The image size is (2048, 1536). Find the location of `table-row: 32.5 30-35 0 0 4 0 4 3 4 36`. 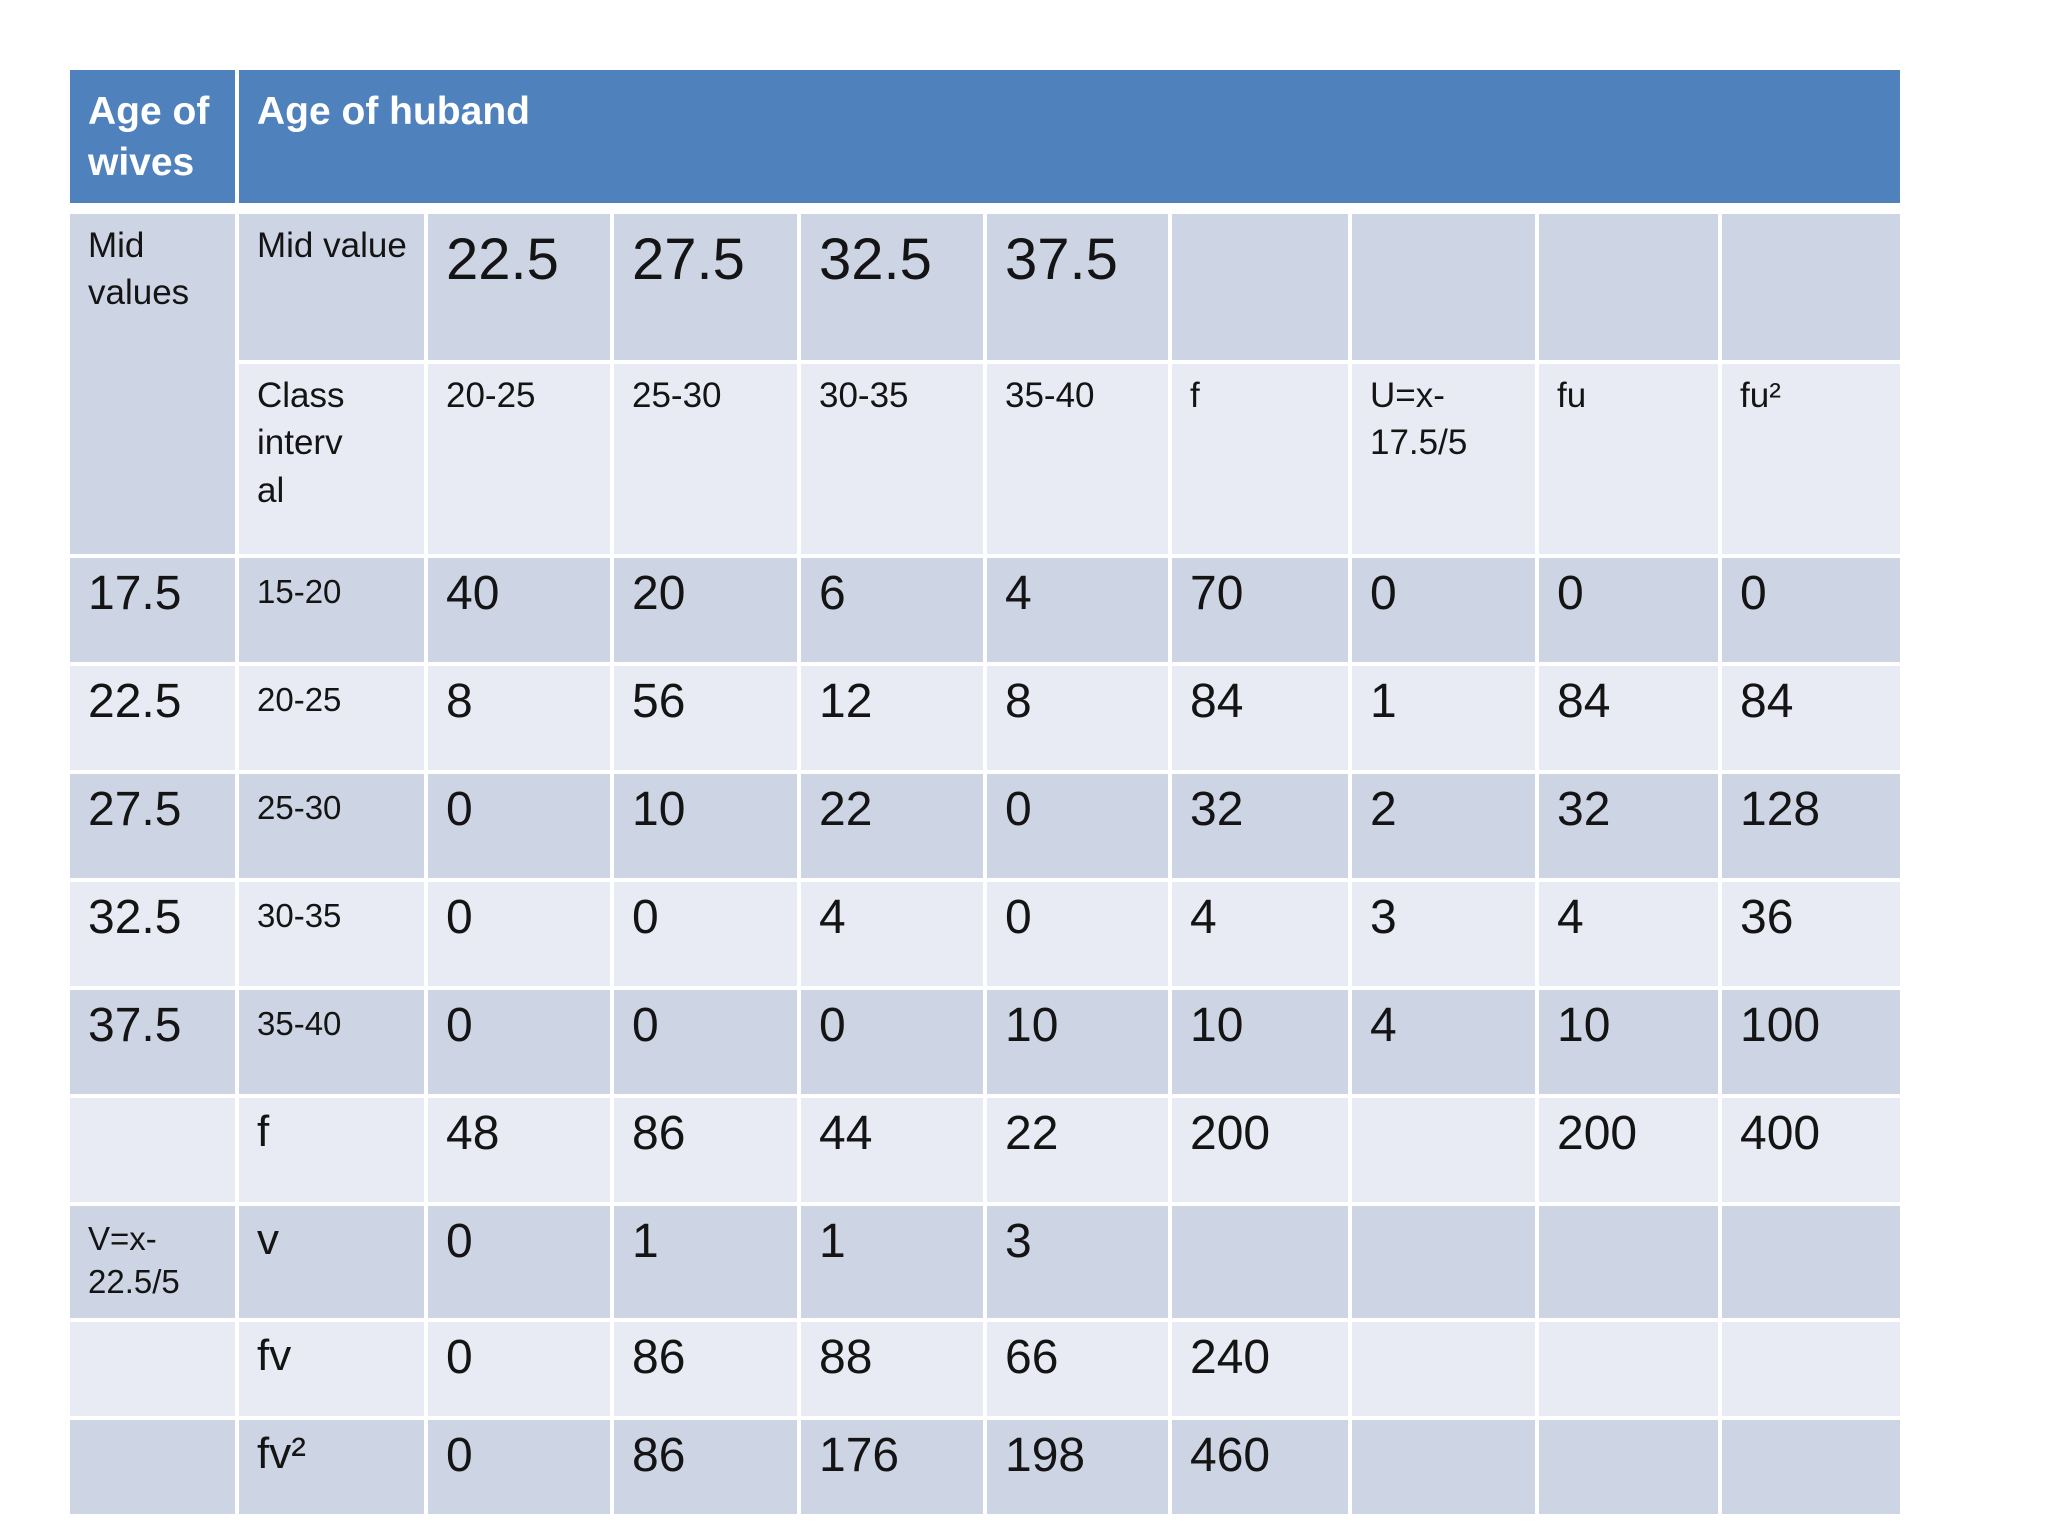

table-row: 32.5 30-35 0 0 4 0 4 3 4 36 is located at coordinates (985, 934).